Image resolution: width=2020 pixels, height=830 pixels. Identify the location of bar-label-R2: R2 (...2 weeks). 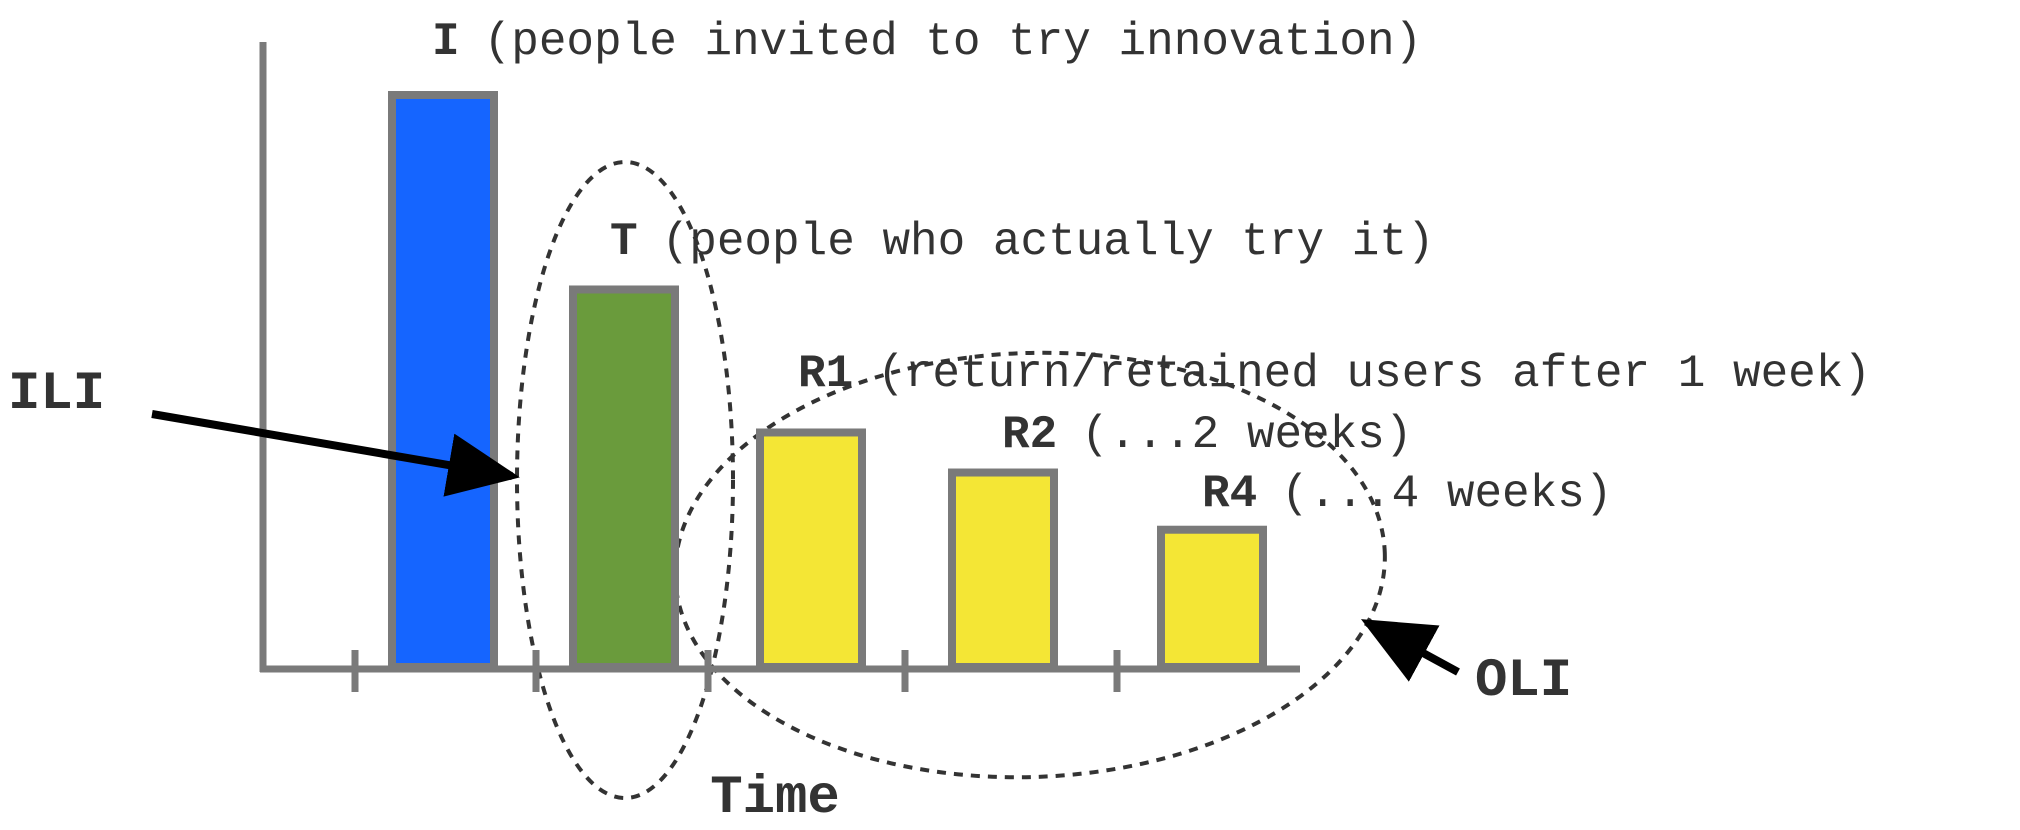
(1207, 435).